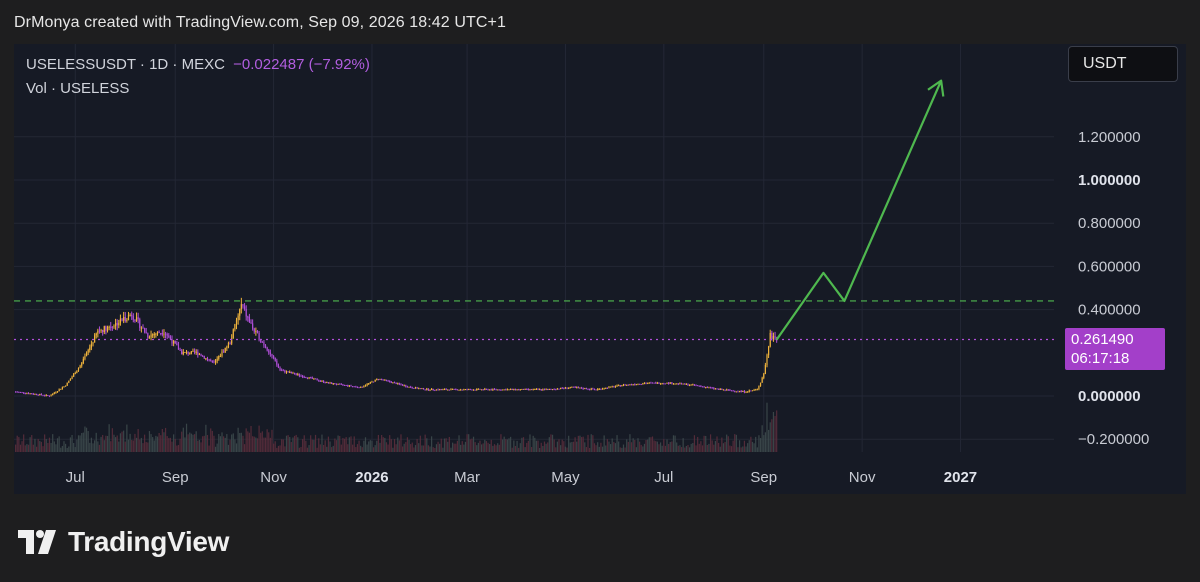 The width and height of the screenshot is (1200, 582). I want to click on symbol-label: USELESSUSDT · 1D · MEXC, so click(125, 64).